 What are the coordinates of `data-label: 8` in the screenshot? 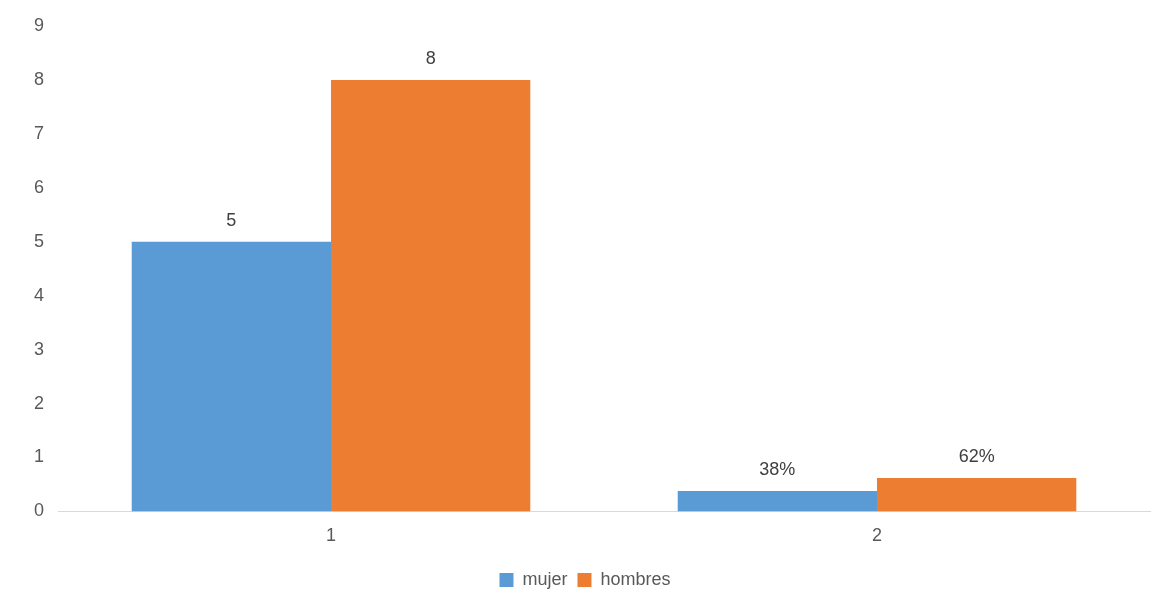 It's located at (430, 57).